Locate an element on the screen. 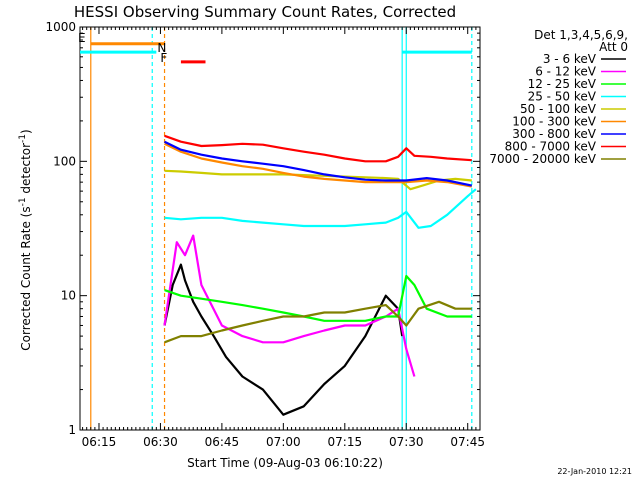  y-tick-label: 10 is located at coordinates (68, 296).